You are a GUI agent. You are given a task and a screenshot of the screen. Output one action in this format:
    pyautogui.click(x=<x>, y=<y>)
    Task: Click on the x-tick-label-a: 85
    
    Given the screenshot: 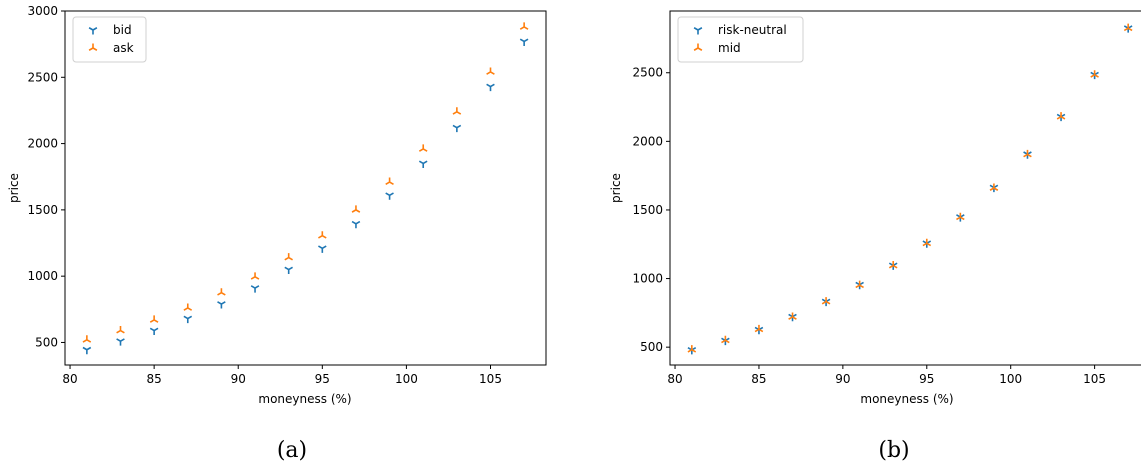 What is the action you would take?
    pyautogui.click(x=153, y=379)
    